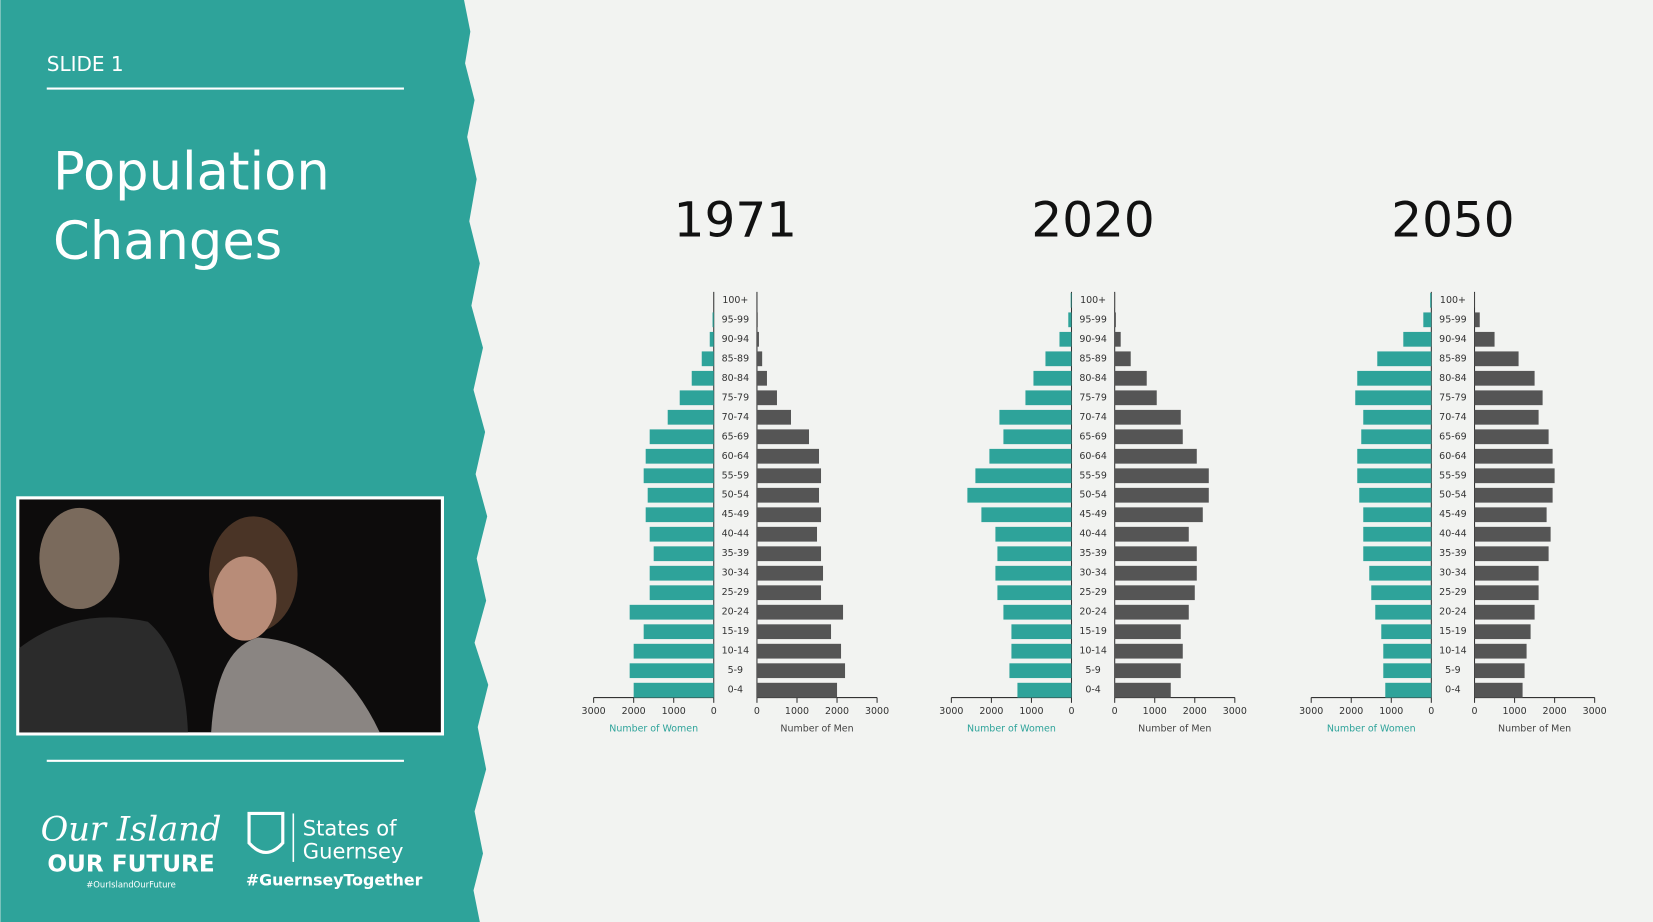  Describe the element at coordinates (1093, 631) in the screenshot. I see `category-label: 15-19` at that location.